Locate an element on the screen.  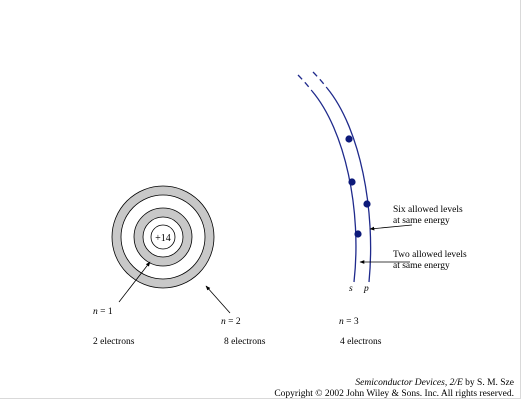
electron-count-n2: 8 electrons is located at coordinates (245, 342).